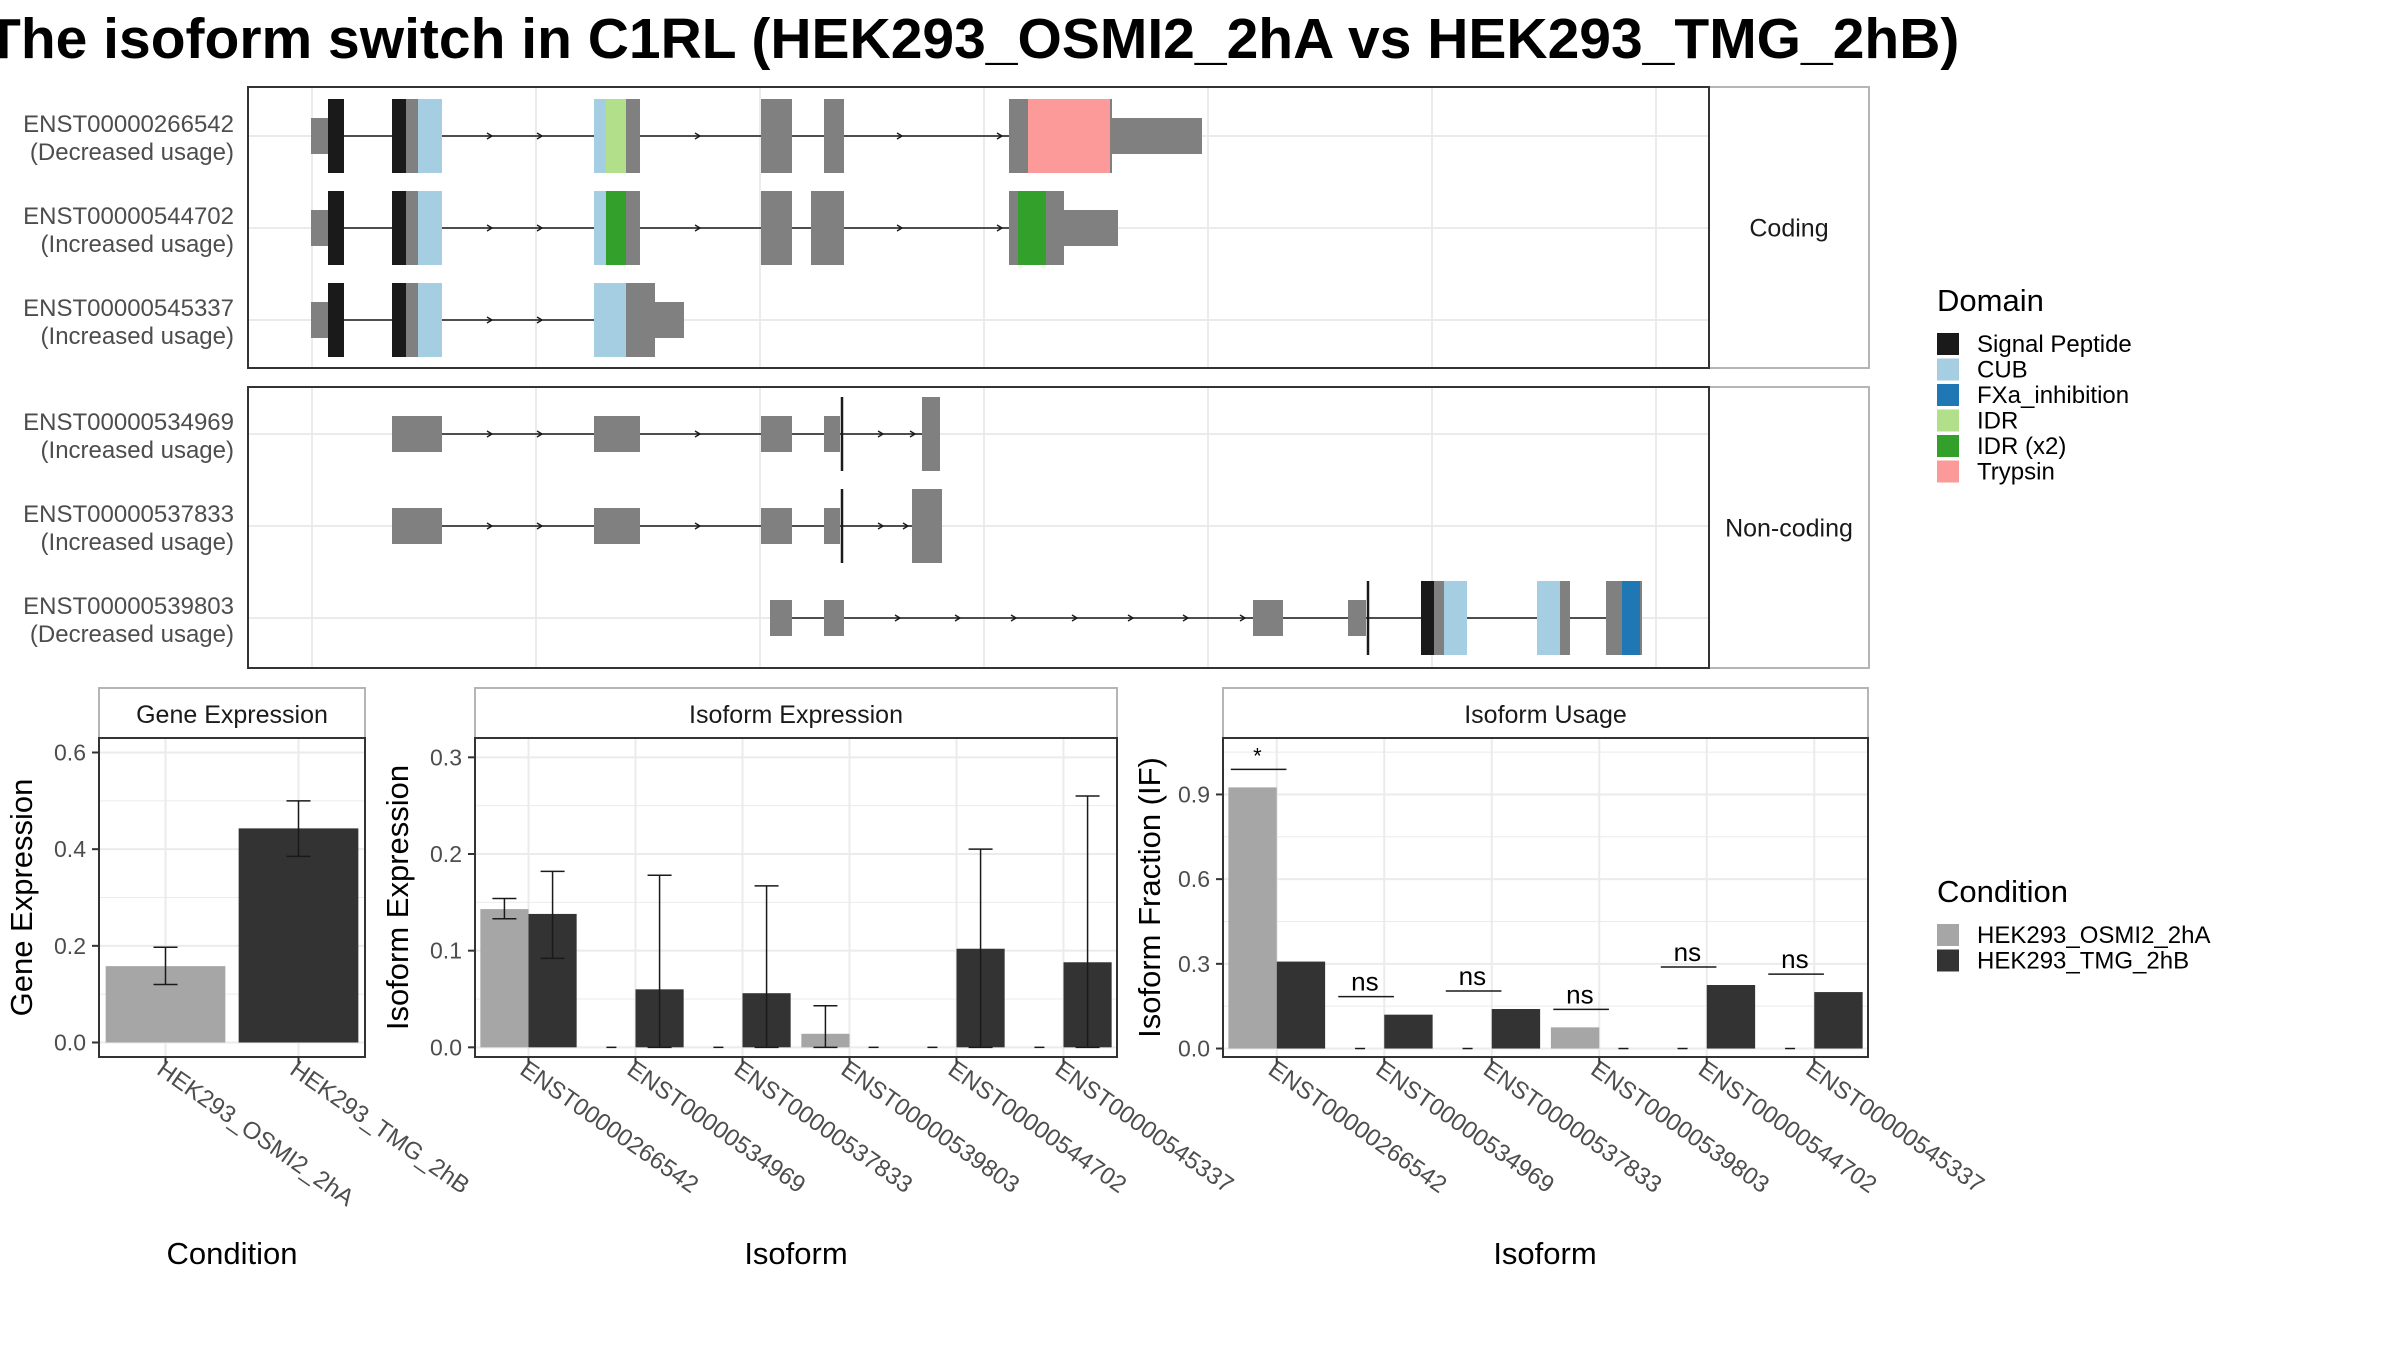 The image size is (2400, 1355). I want to click on isoform-track: ENST00000534969(Increased usage), so click(481, 434).